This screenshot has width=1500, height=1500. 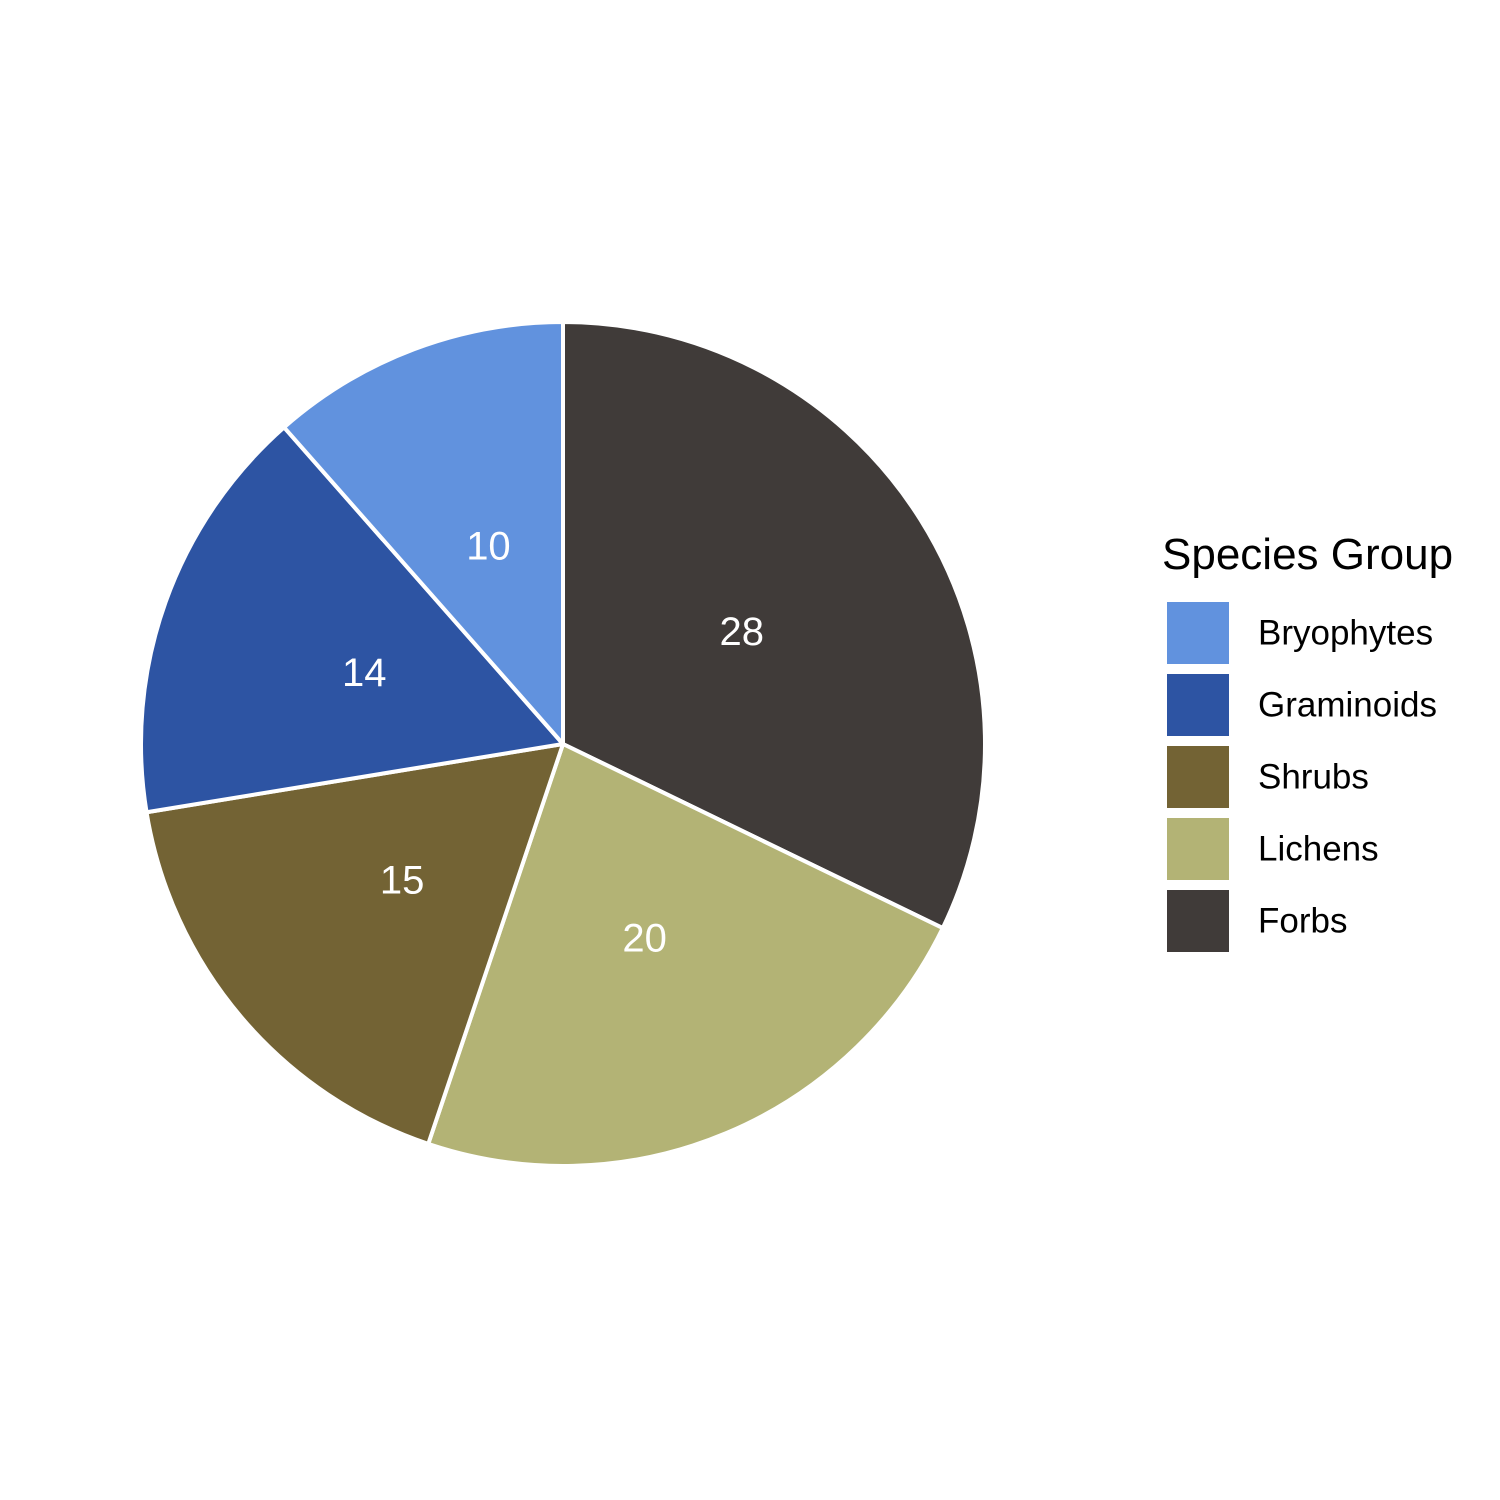 What do you see at coordinates (644, 939) in the screenshot?
I see `slice-value-label-lichens: 20` at bounding box center [644, 939].